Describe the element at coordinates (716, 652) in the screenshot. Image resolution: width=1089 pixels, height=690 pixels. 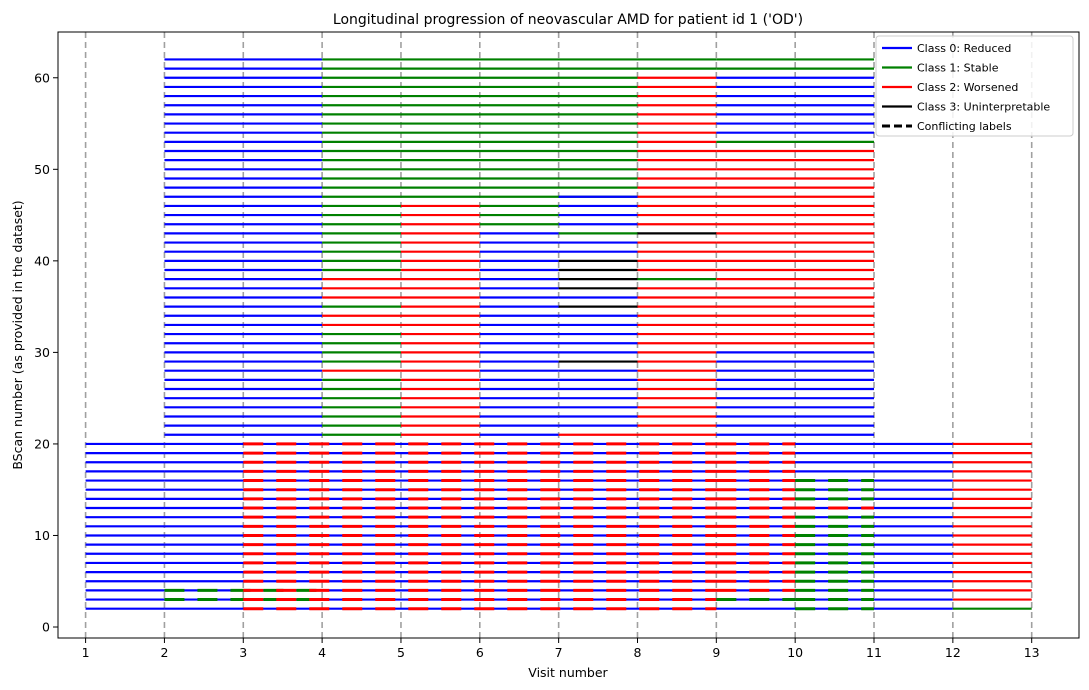
I see `x-tick-label: 9` at that location.